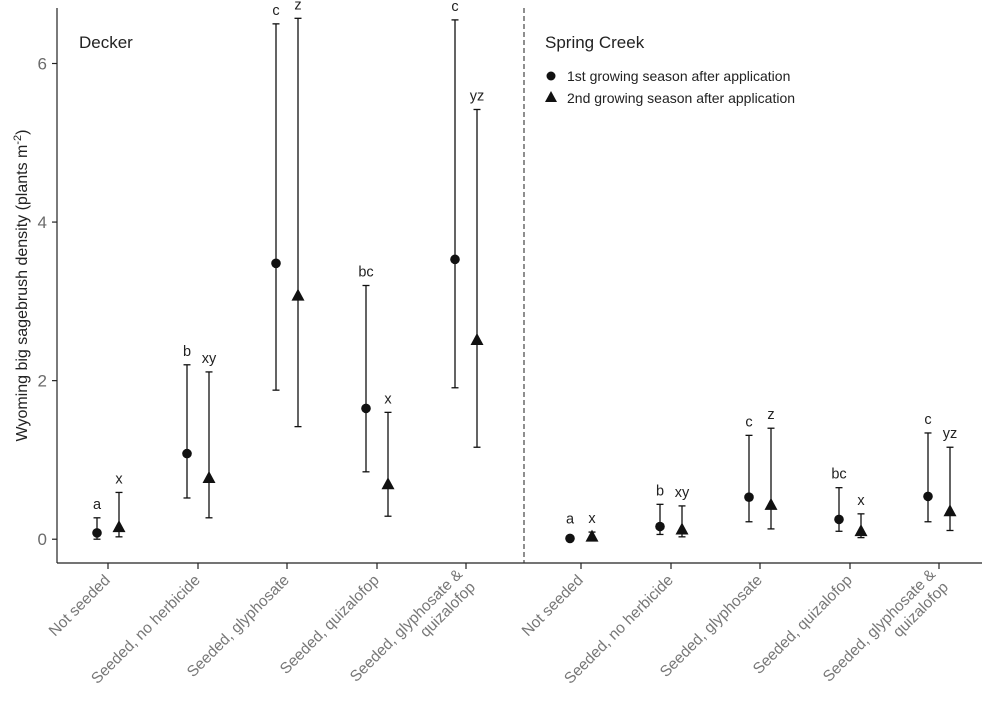 This screenshot has height=713, width=982. I want to click on panel-title: Decker, so click(106, 42).